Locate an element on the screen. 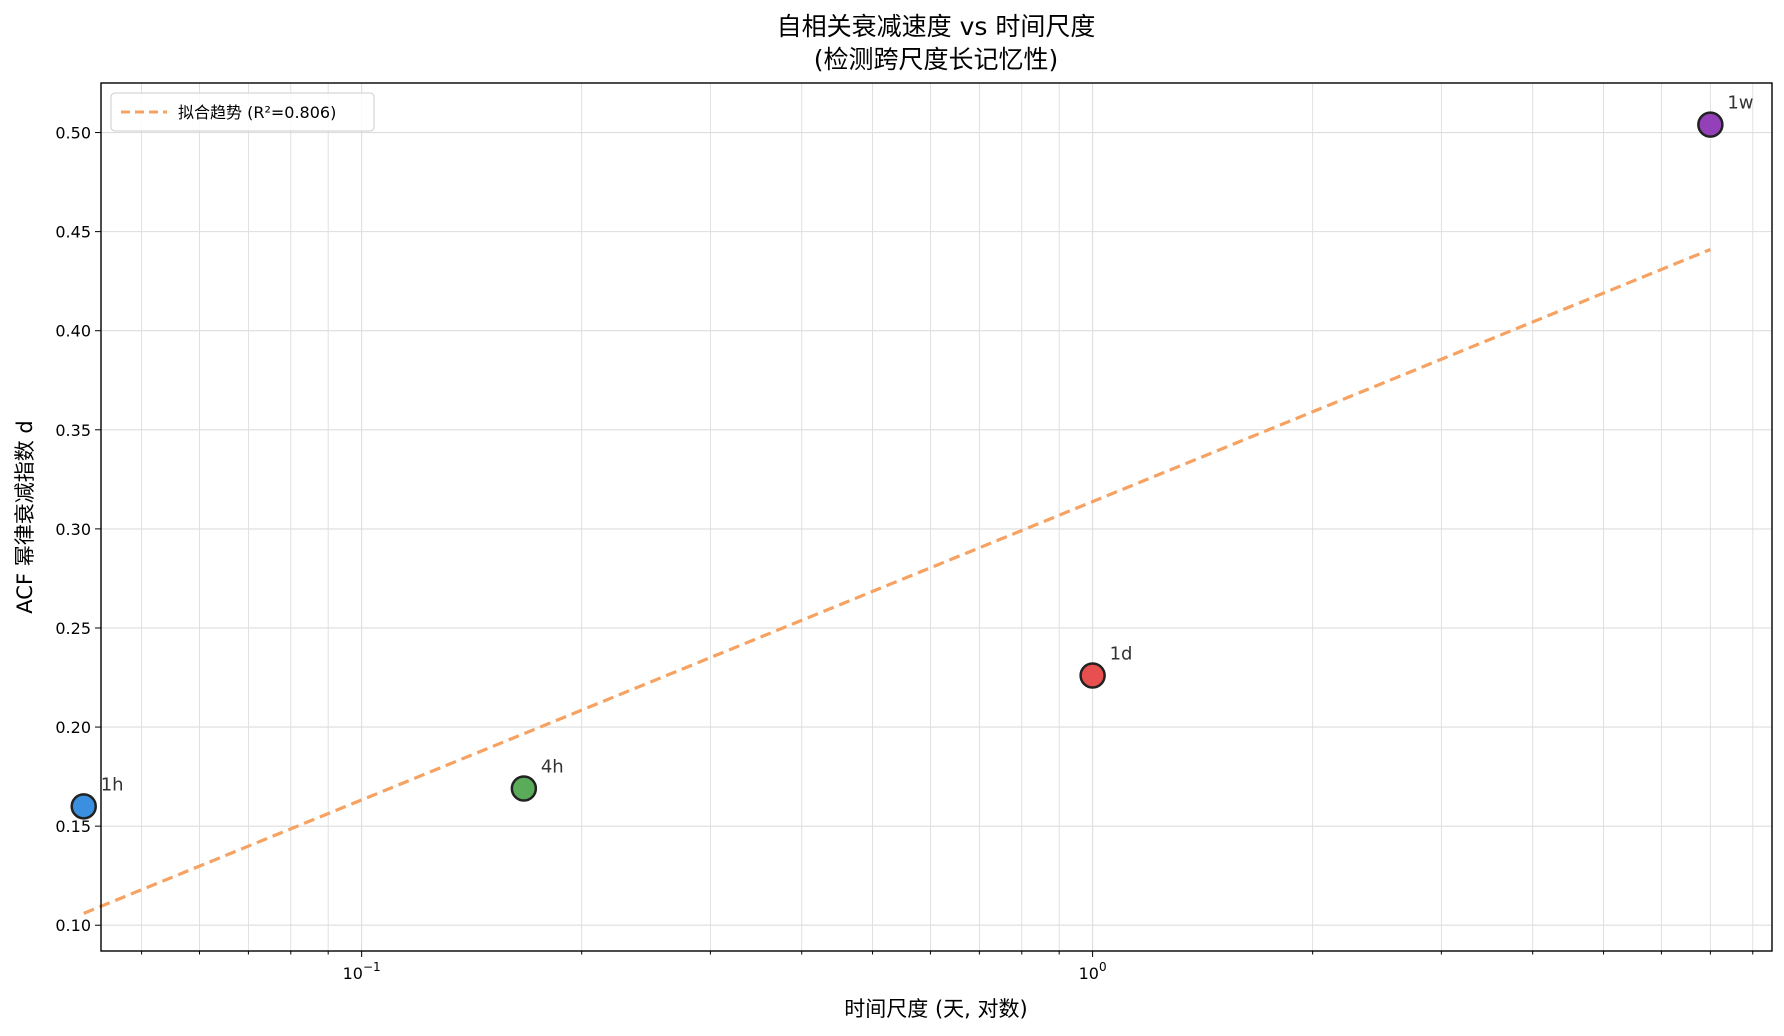  point-label-1w: 1w is located at coordinates (1740, 103).